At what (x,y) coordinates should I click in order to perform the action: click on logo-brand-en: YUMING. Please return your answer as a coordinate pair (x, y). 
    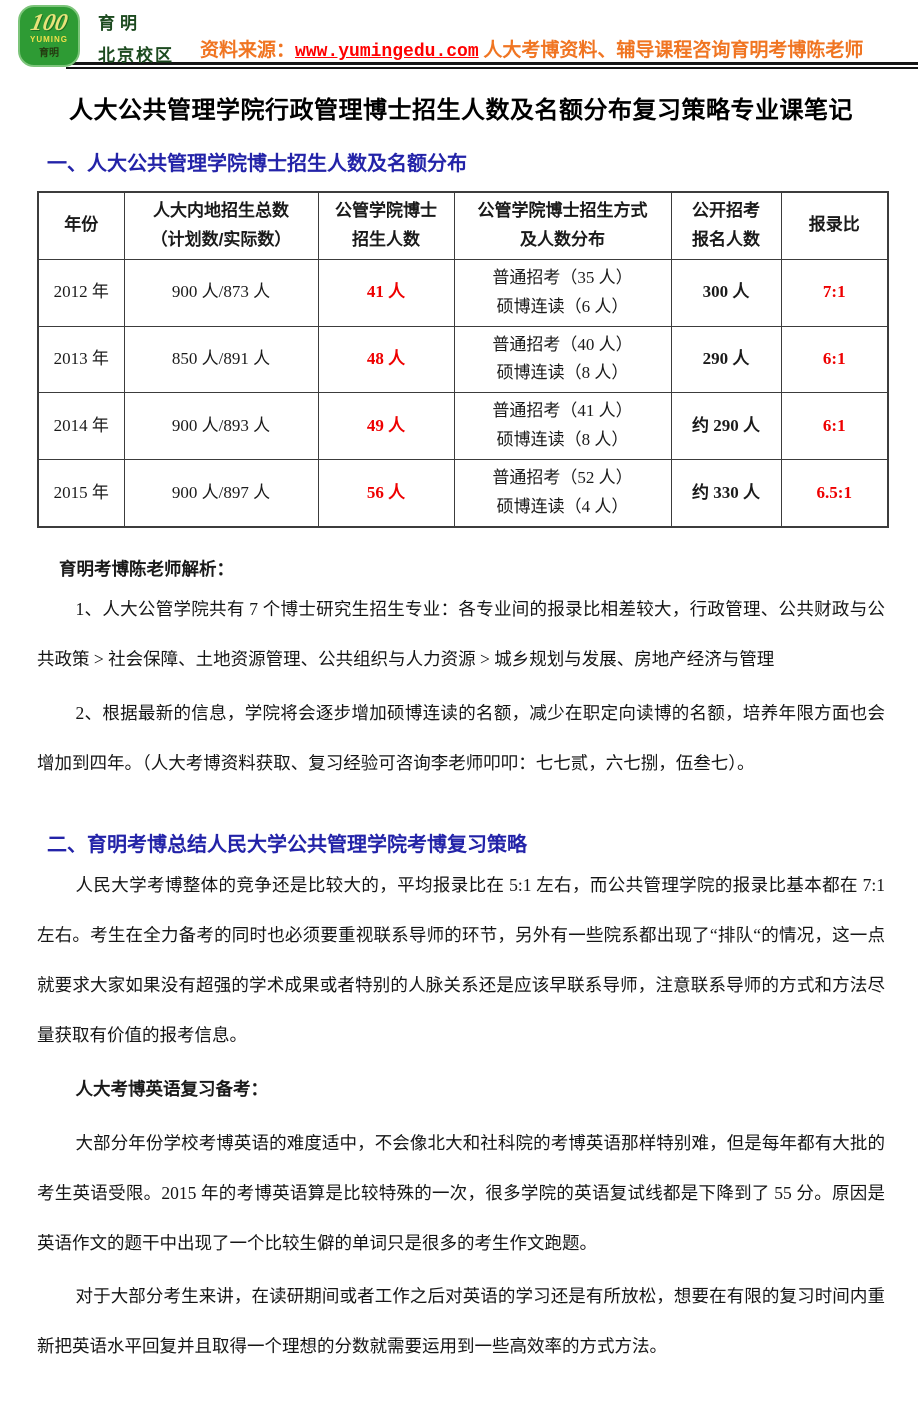
    Looking at the image, I should click on (49, 40).